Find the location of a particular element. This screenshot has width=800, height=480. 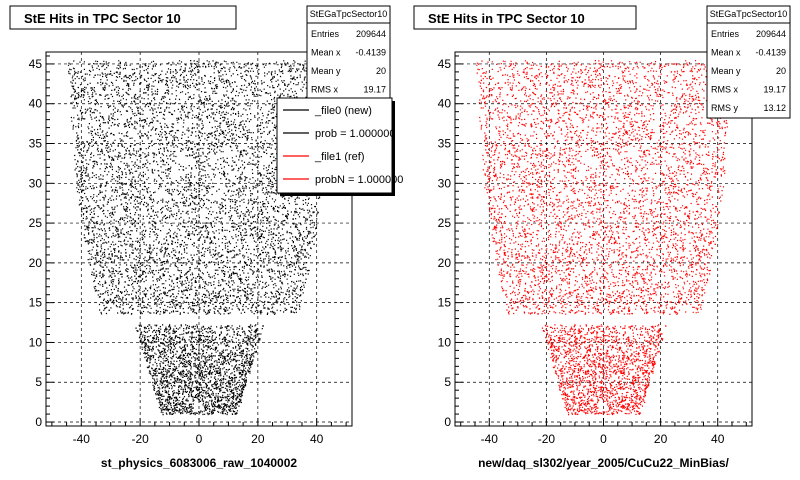

legend-label: _file0 (new) is located at coordinates (343, 111).